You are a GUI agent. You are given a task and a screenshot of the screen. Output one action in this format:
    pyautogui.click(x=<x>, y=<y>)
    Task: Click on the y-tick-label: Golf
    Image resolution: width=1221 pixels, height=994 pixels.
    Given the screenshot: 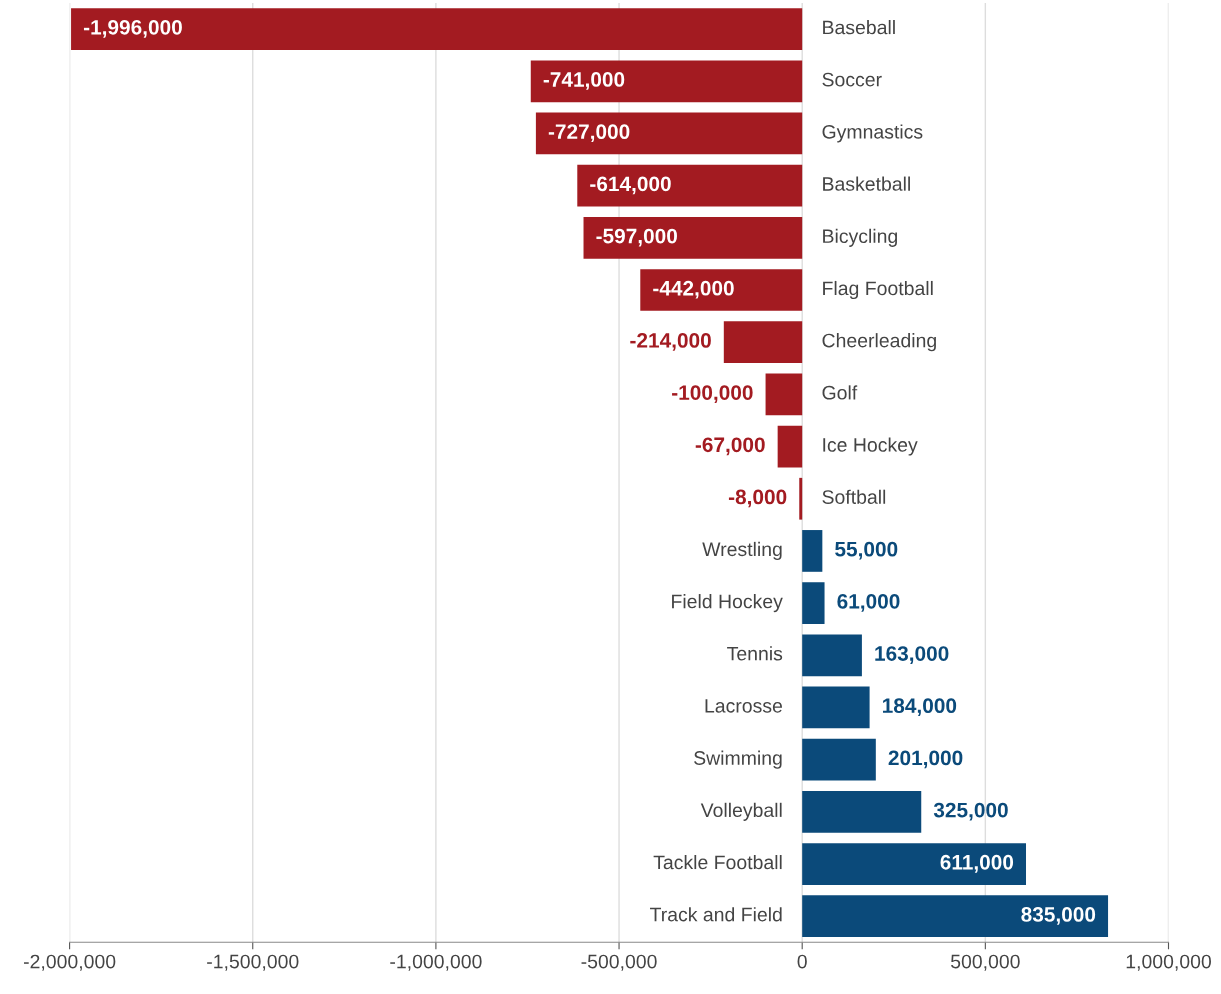 What is the action you would take?
    pyautogui.click(x=840, y=392)
    